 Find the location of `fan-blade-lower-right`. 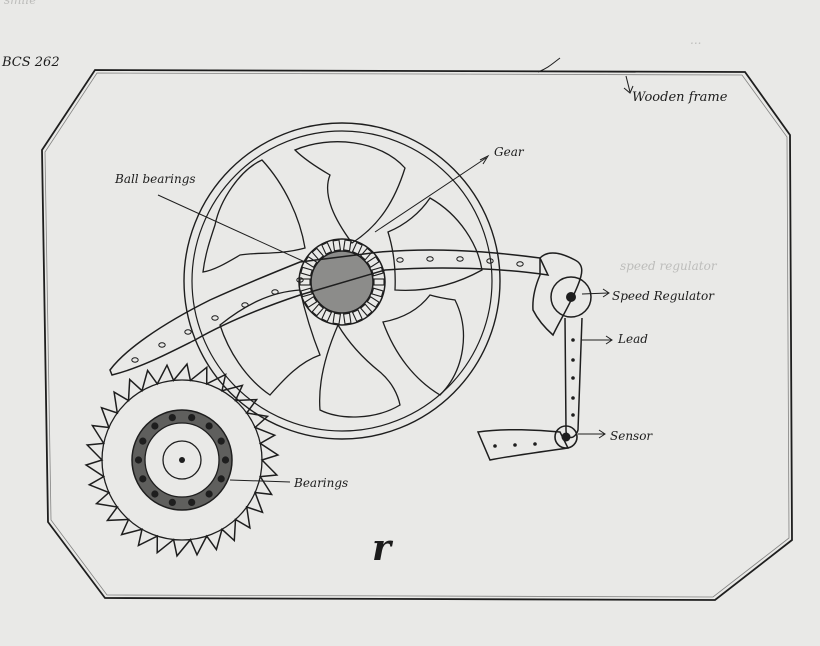

fan-blade-lower-right is located at coordinates (423, 345).